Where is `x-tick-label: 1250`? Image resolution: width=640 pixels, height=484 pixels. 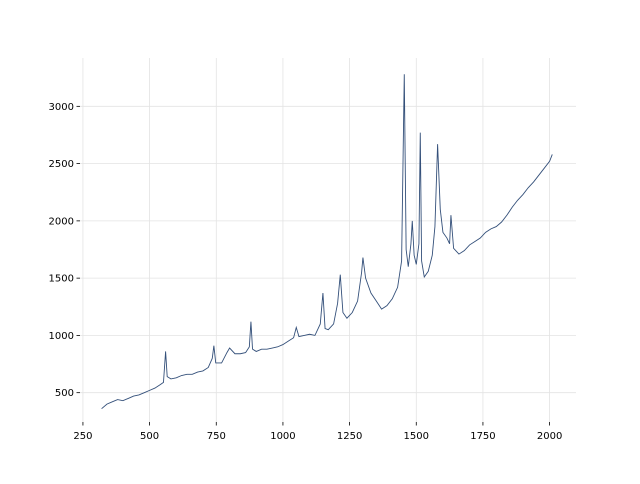 x-tick-label: 1250 is located at coordinates (349, 436).